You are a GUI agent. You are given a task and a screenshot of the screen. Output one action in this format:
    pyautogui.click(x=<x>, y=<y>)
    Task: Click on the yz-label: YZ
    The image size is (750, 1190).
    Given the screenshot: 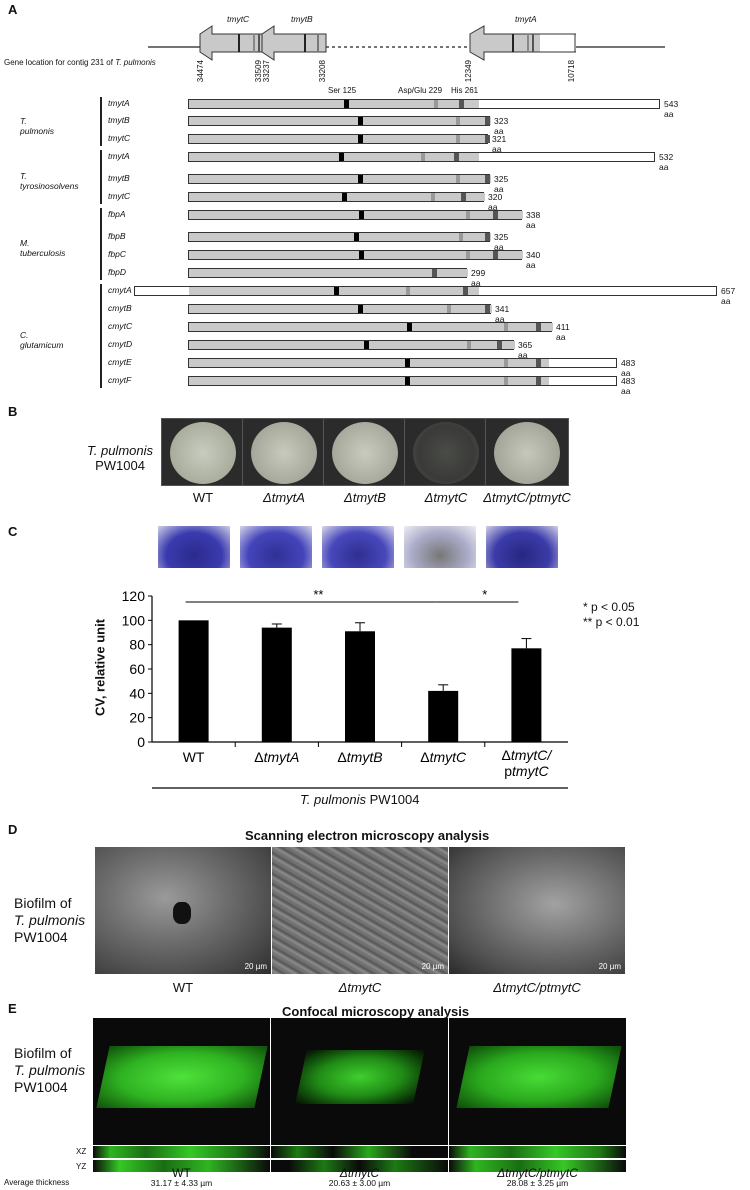 What is the action you would take?
    pyautogui.click(x=81, y=1166)
    